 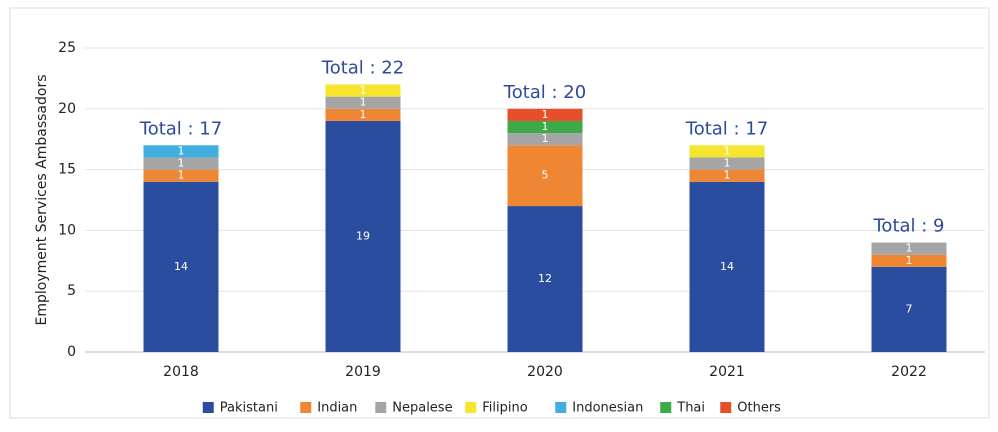 What do you see at coordinates (422, 408) in the screenshot?
I see `legend-label: Nepalese` at bounding box center [422, 408].